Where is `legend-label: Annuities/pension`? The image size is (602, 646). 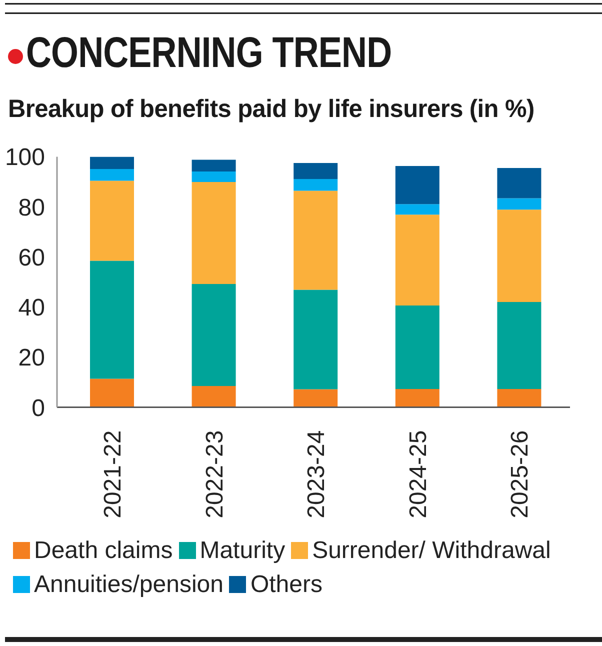 legend-label: Annuities/pension is located at coordinates (129, 585).